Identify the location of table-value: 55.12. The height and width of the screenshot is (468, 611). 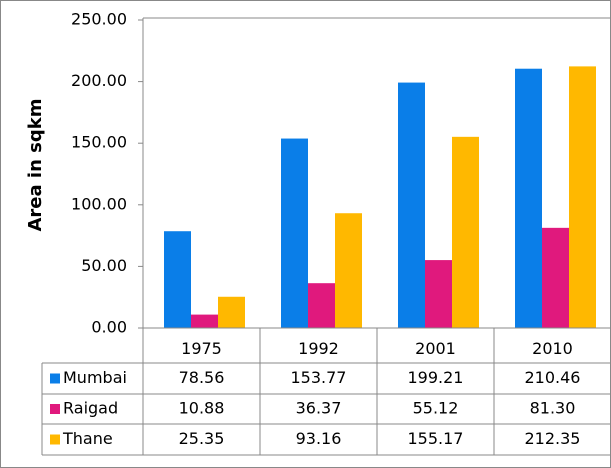
(436, 408).